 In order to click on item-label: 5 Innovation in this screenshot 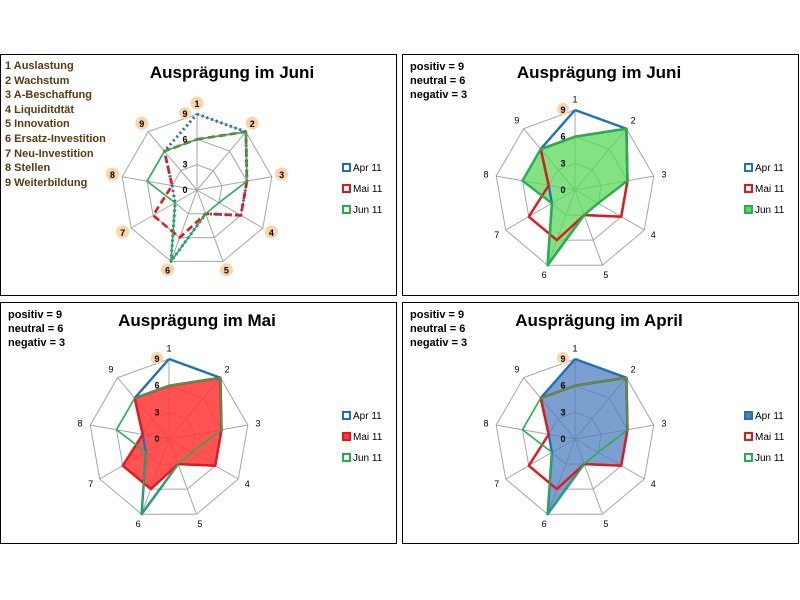, I will do `click(37, 124)`.